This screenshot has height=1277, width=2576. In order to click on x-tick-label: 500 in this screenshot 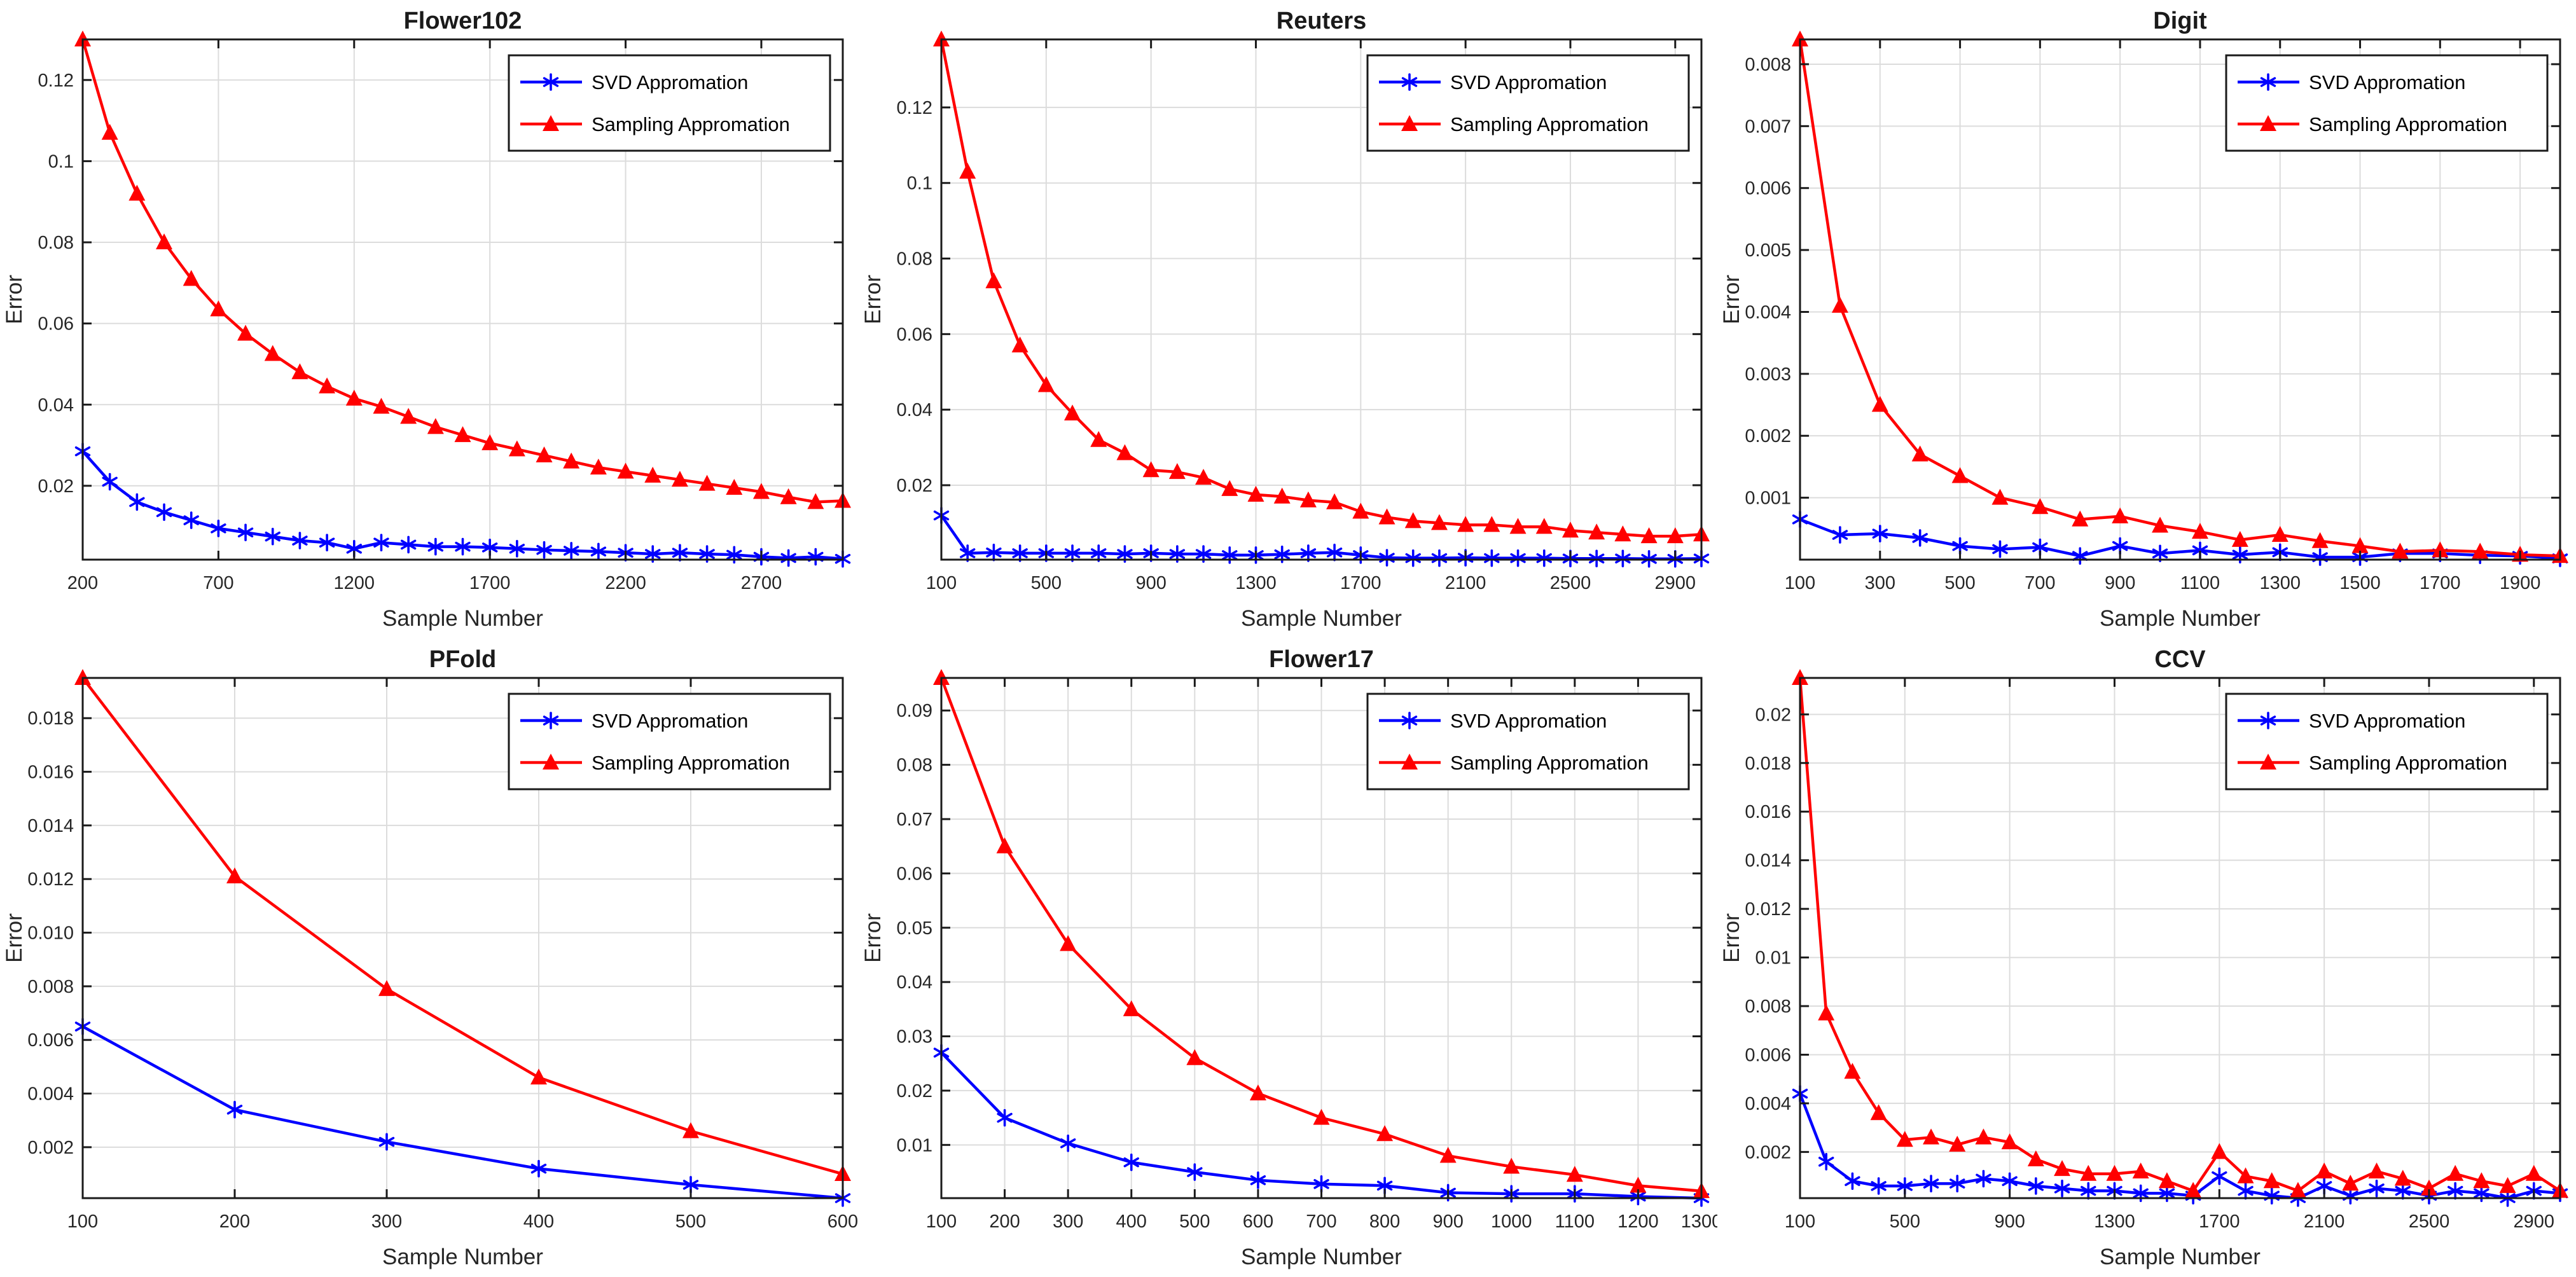, I will do `click(1046, 583)`.